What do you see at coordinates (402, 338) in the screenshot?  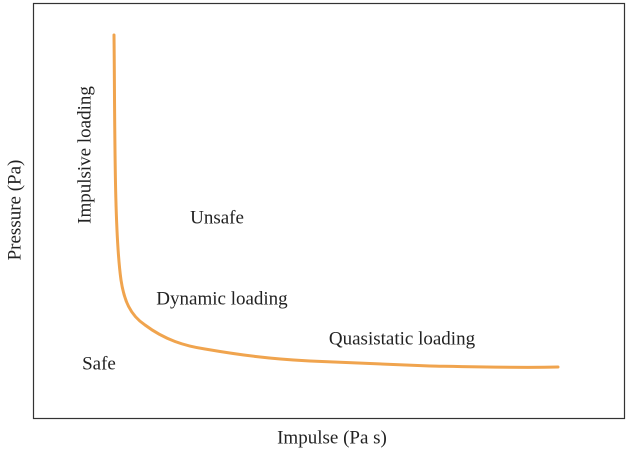 I see `region-label: Quasistatic loading` at bounding box center [402, 338].